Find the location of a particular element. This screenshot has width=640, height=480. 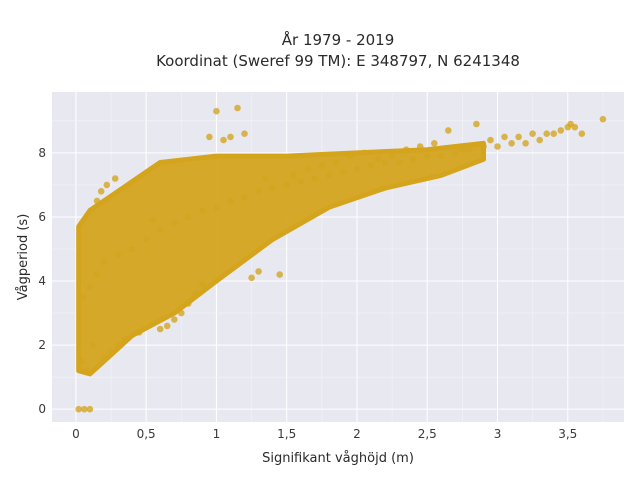

y-tick-label: 0 is located at coordinates (42, 409).